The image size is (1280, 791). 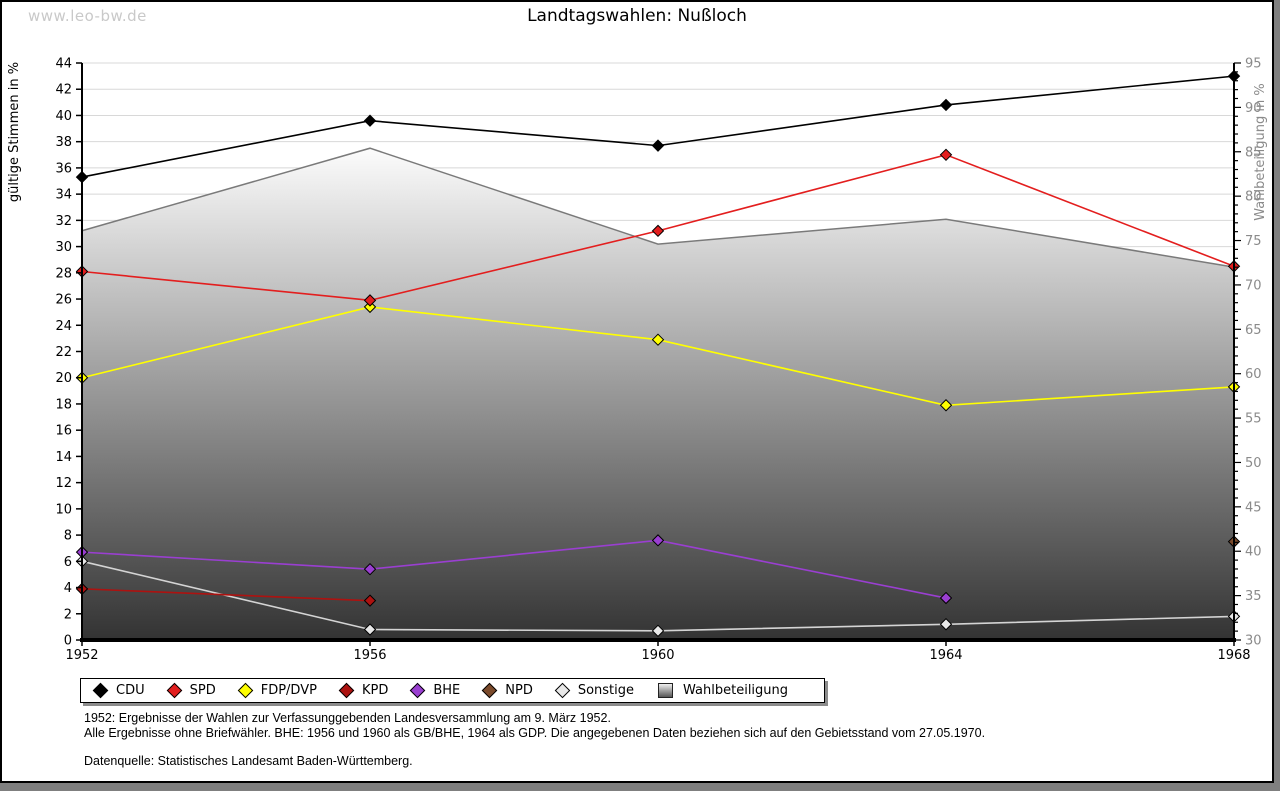 I want to click on svg-text: 90, so click(x=1253, y=108).